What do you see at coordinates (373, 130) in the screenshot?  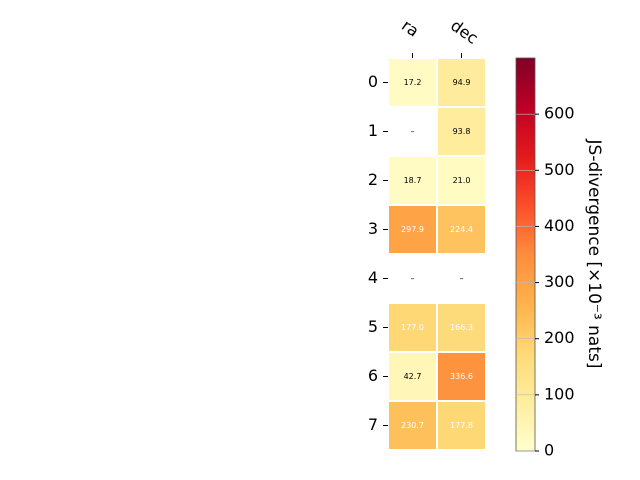 I see `row-tick-label: 1` at bounding box center [373, 130].